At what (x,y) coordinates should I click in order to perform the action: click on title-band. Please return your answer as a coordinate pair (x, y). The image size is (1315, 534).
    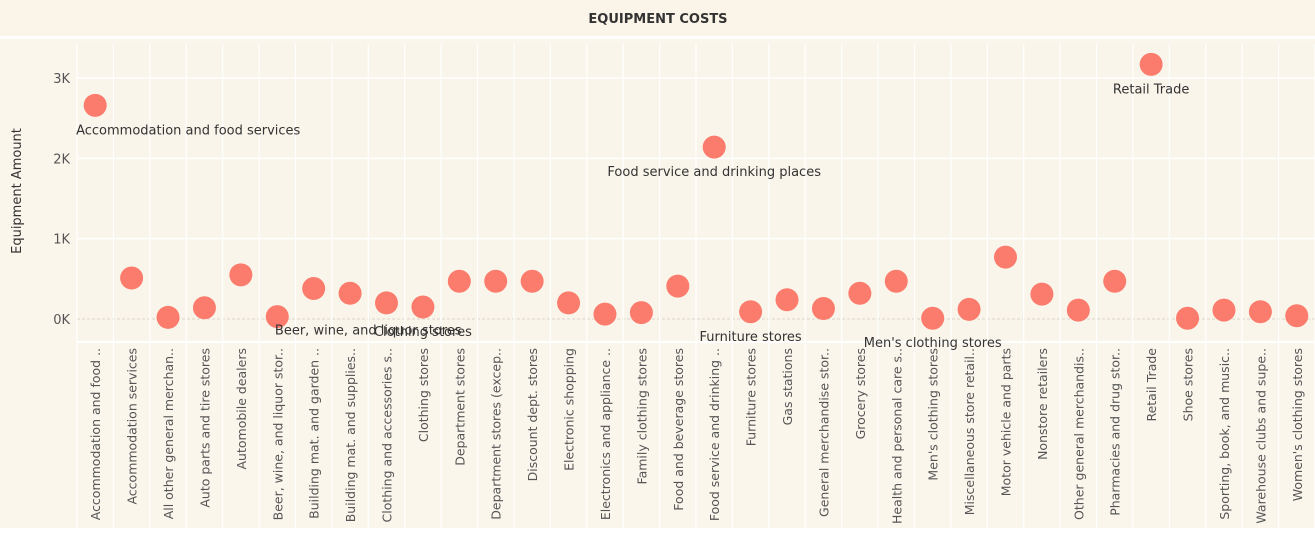
    Looking at the image, I should click on (657, 18).